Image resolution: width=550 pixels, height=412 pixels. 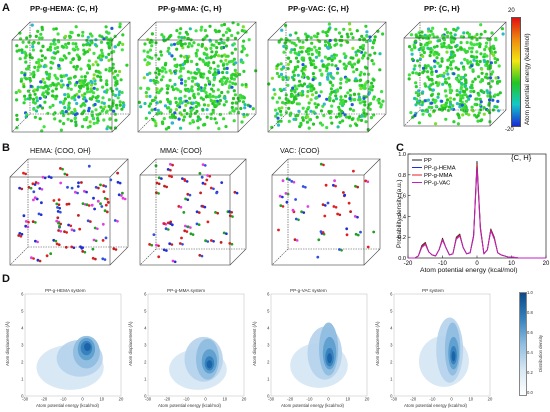 I want to click on density-xtick-label: 20, so click(x=490, y=399).